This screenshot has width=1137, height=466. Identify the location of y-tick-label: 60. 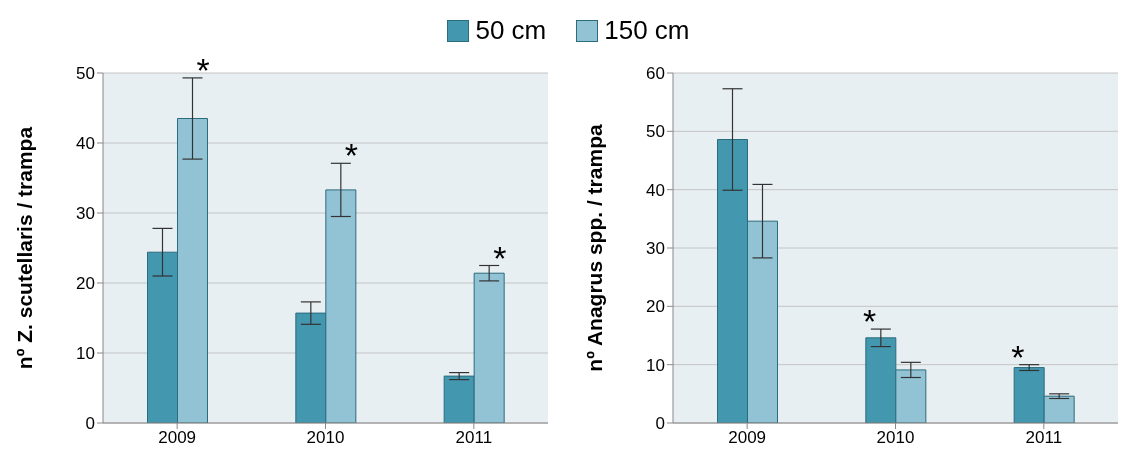
(655, 74).